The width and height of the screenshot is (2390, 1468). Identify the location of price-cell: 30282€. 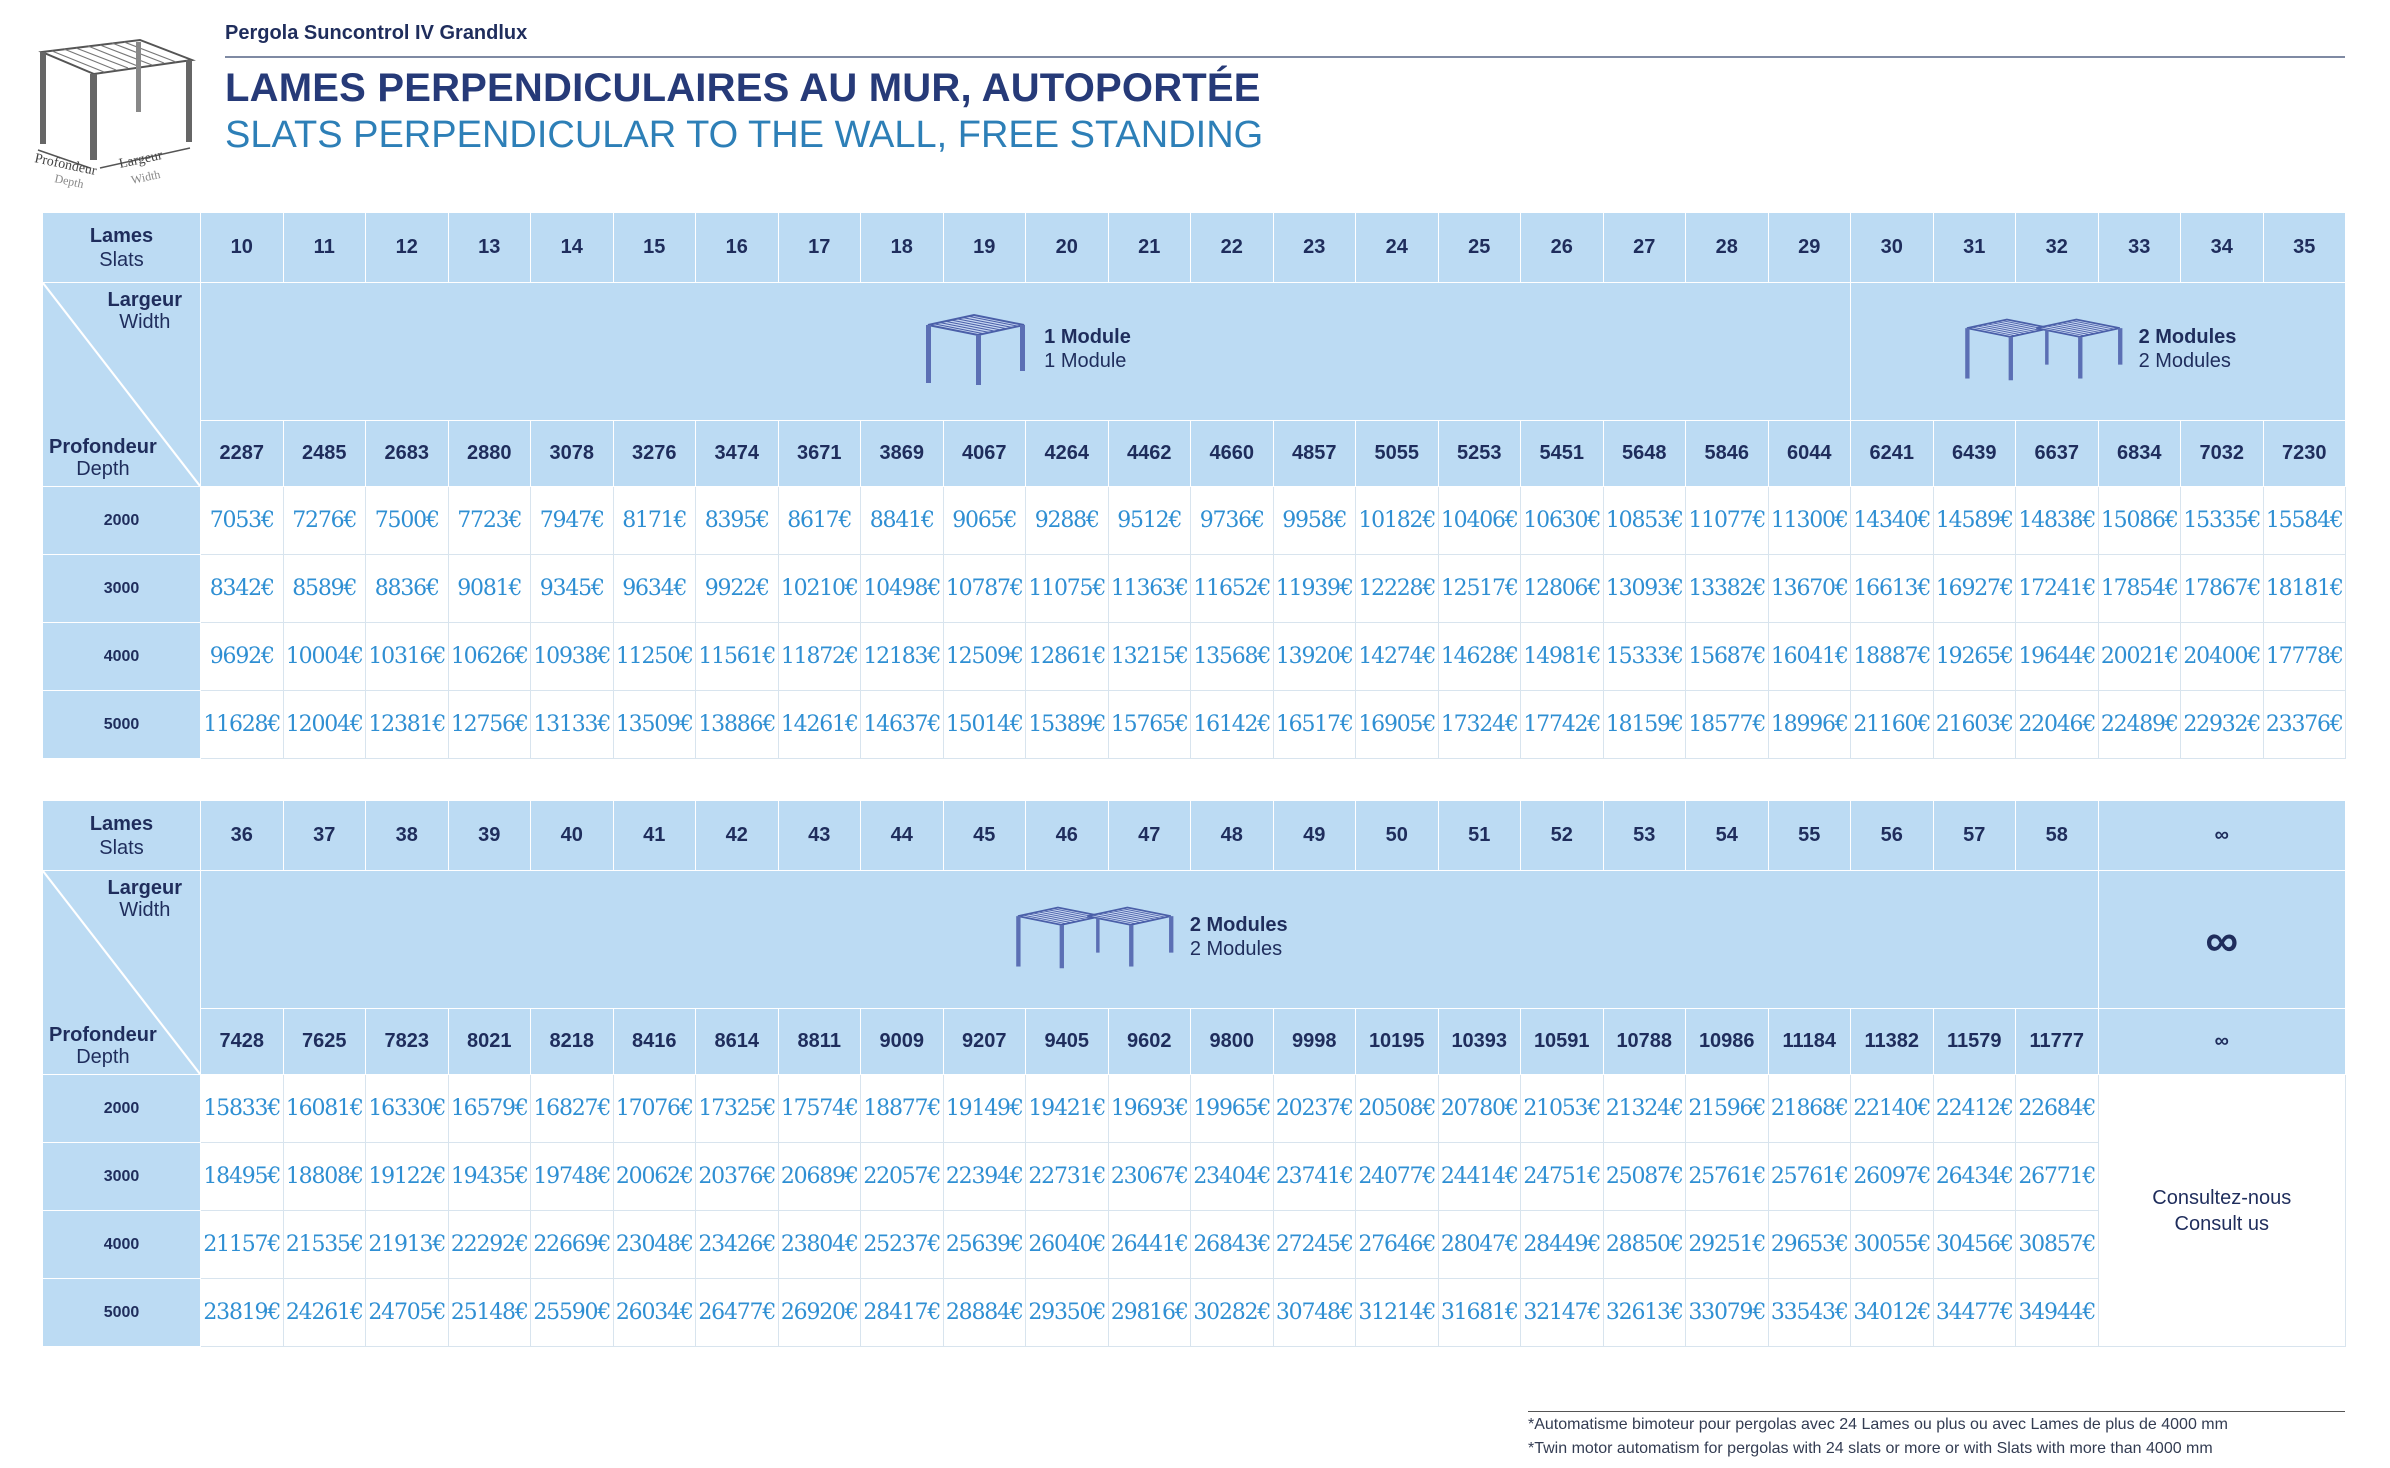
(1232, 1312).